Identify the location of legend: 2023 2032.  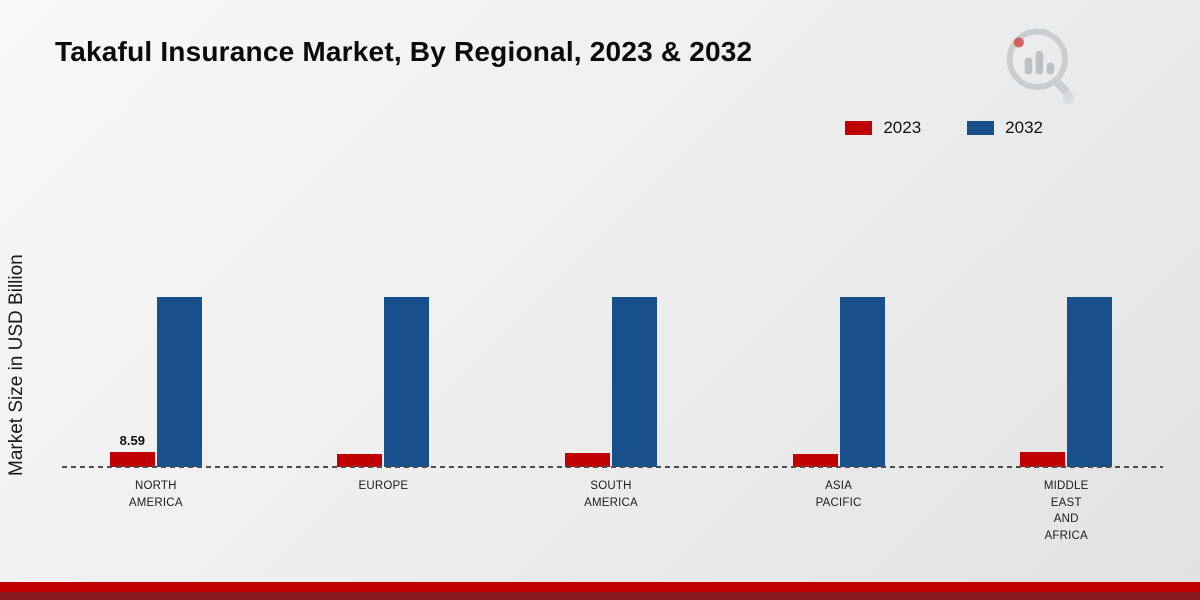
(944, 128).